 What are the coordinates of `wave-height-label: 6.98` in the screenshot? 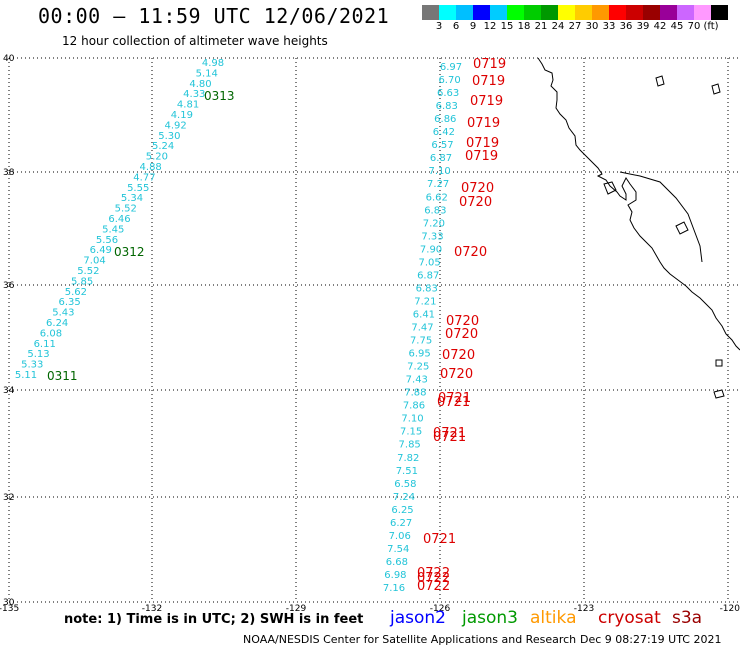 It's located at (395, 575).